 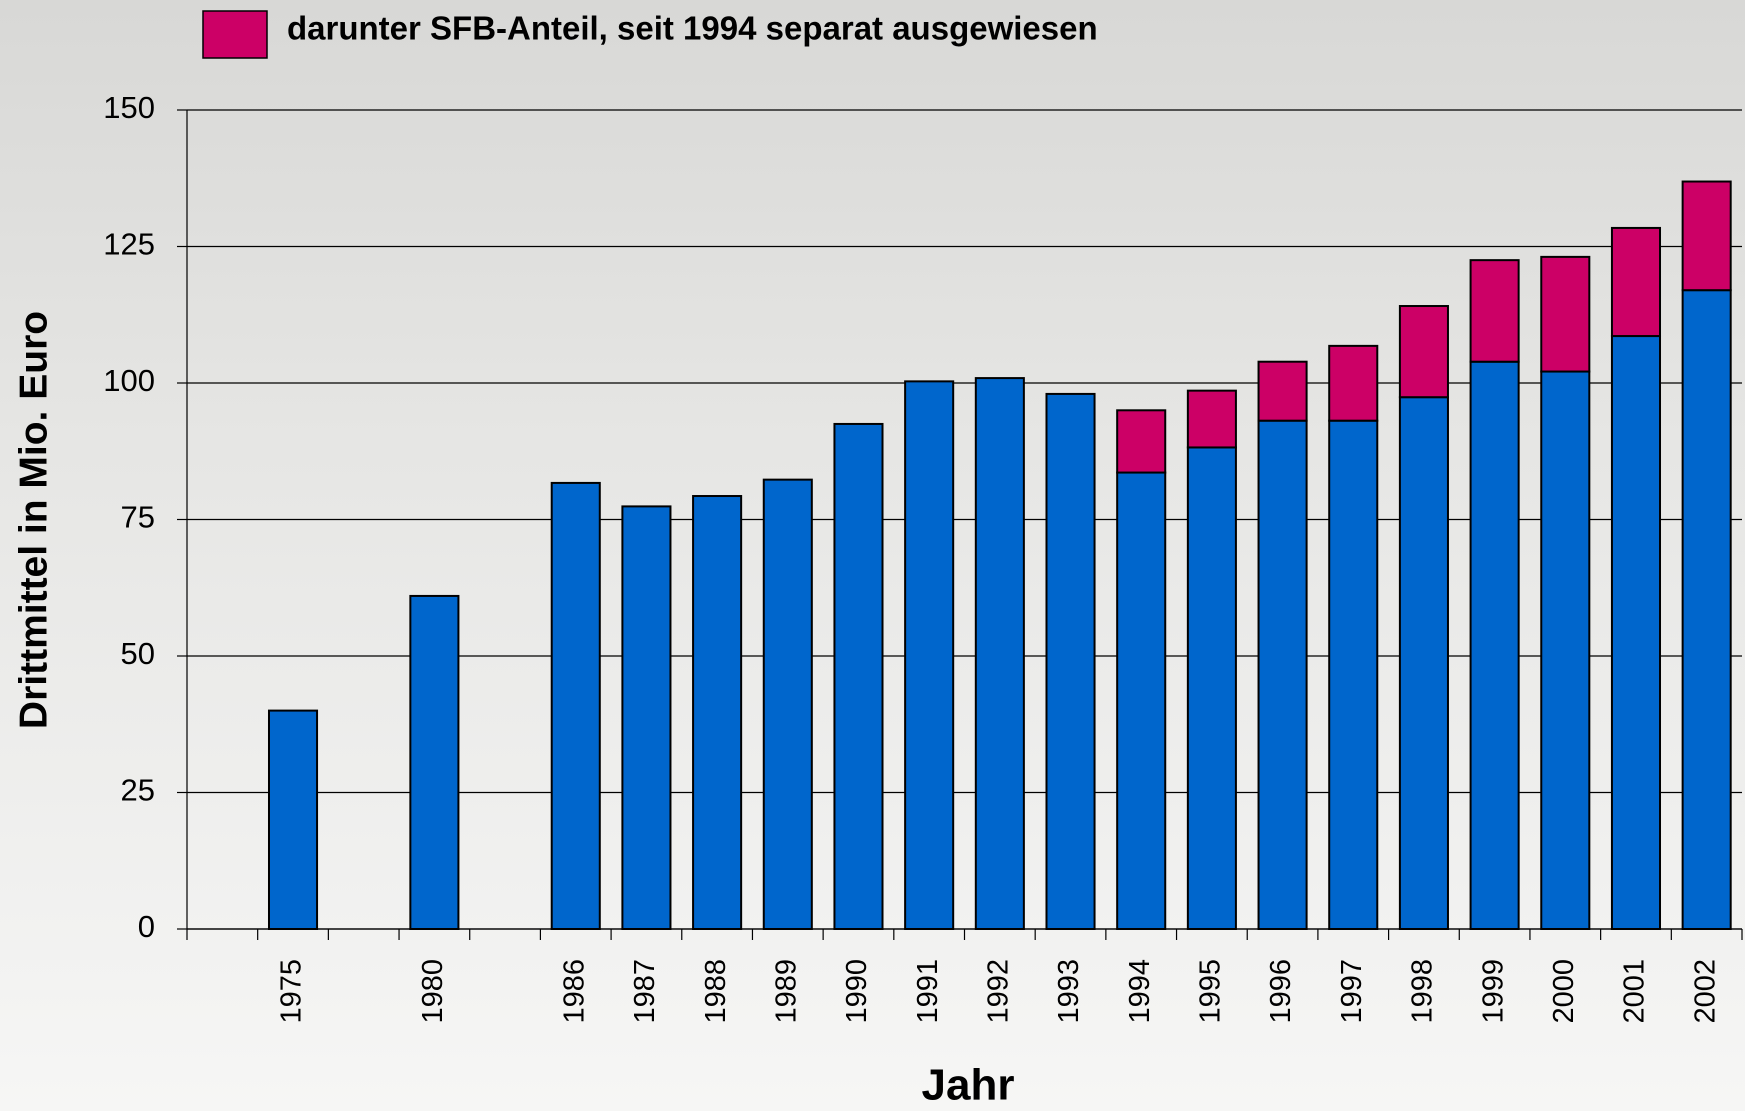 What do you see at coordinates (1352, 991) in the screenshot?
I see `x-tick-label: 1997` at bounding box center [1352, 991].